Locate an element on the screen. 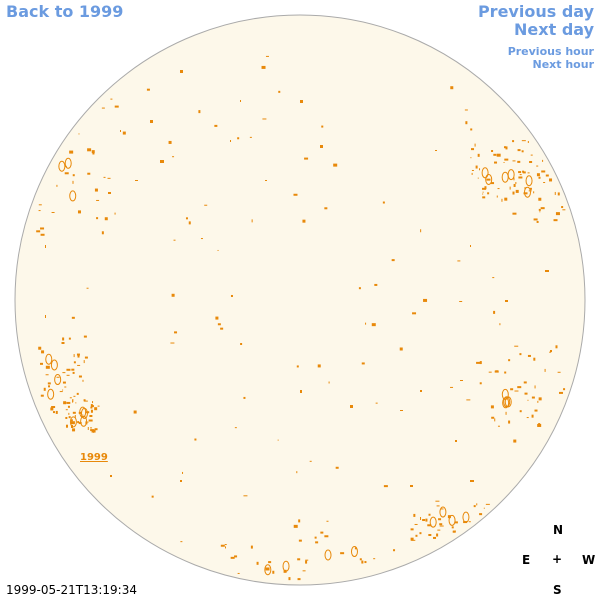 The width and height of the screenshot is (600, 600). observation-timestamp: 1999-05-21T13:19:34 is located at coordinates (71, 590).